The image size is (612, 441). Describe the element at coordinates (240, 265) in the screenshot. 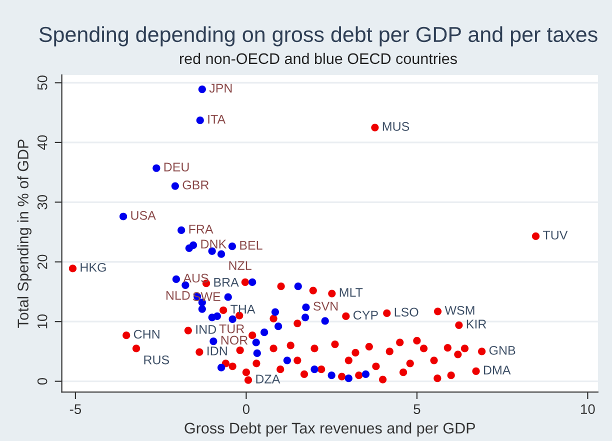

I see `annotation: NZL` at that location.